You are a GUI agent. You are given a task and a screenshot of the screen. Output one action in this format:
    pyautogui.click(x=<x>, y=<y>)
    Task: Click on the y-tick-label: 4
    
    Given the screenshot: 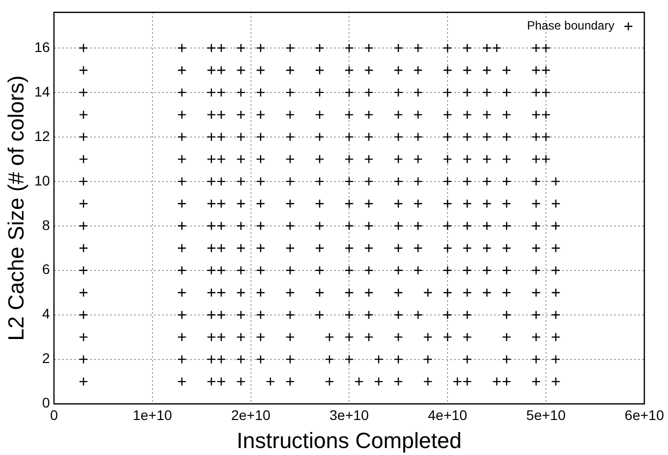 What is the action you would take?
    pyautogui.click(x=46, y=314)
    